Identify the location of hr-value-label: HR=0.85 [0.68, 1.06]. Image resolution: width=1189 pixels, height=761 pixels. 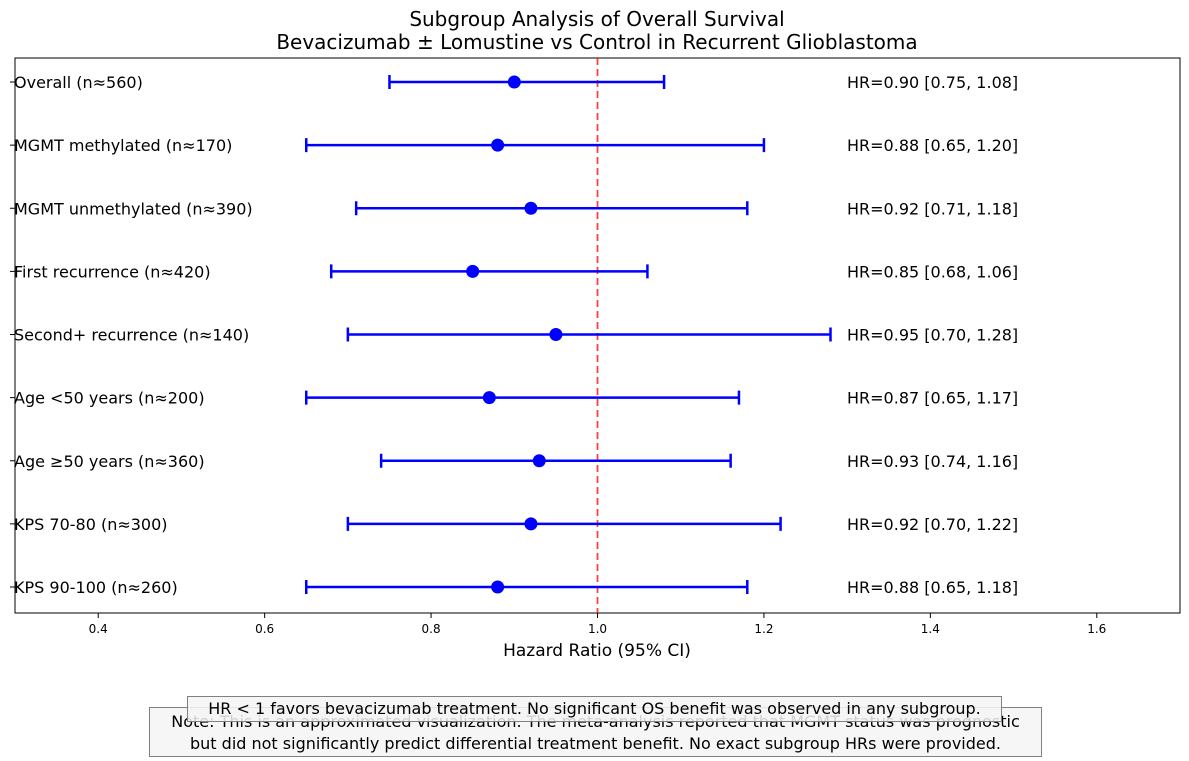
(932, 271).